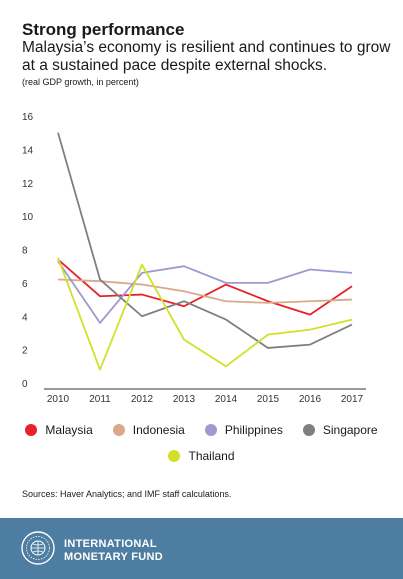 The image size is (403, 579). I want to click on y-tick-label: 14, so click(28, 150).